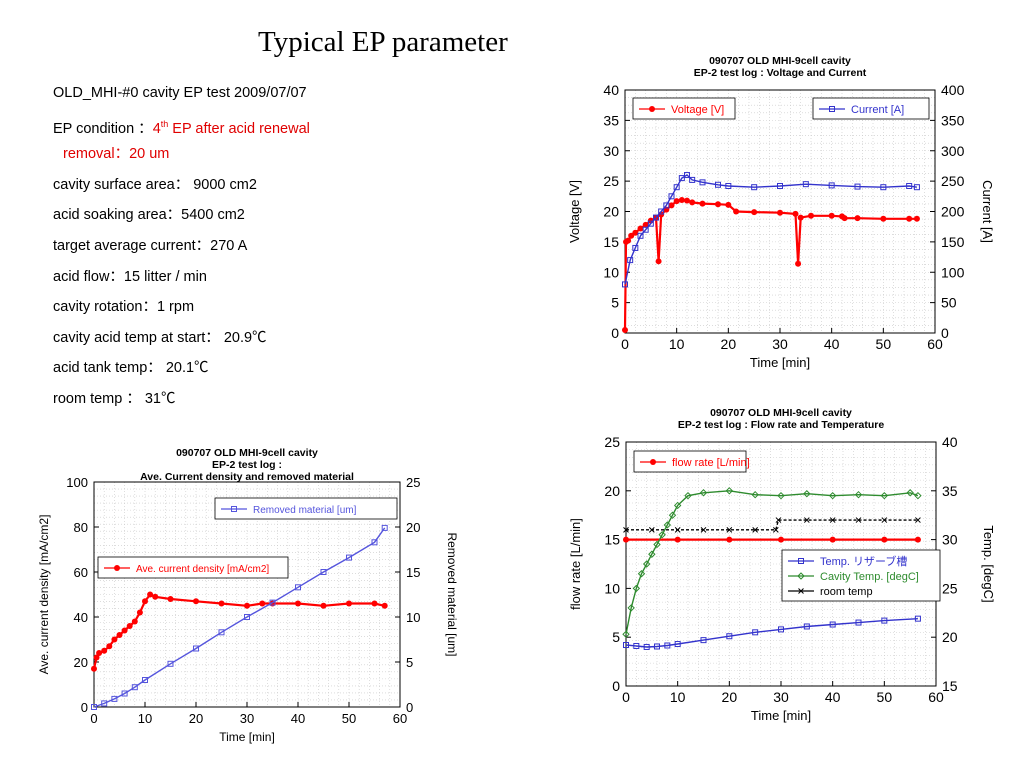  I want to click on y2-tick-label: 30, so click(950, 540).